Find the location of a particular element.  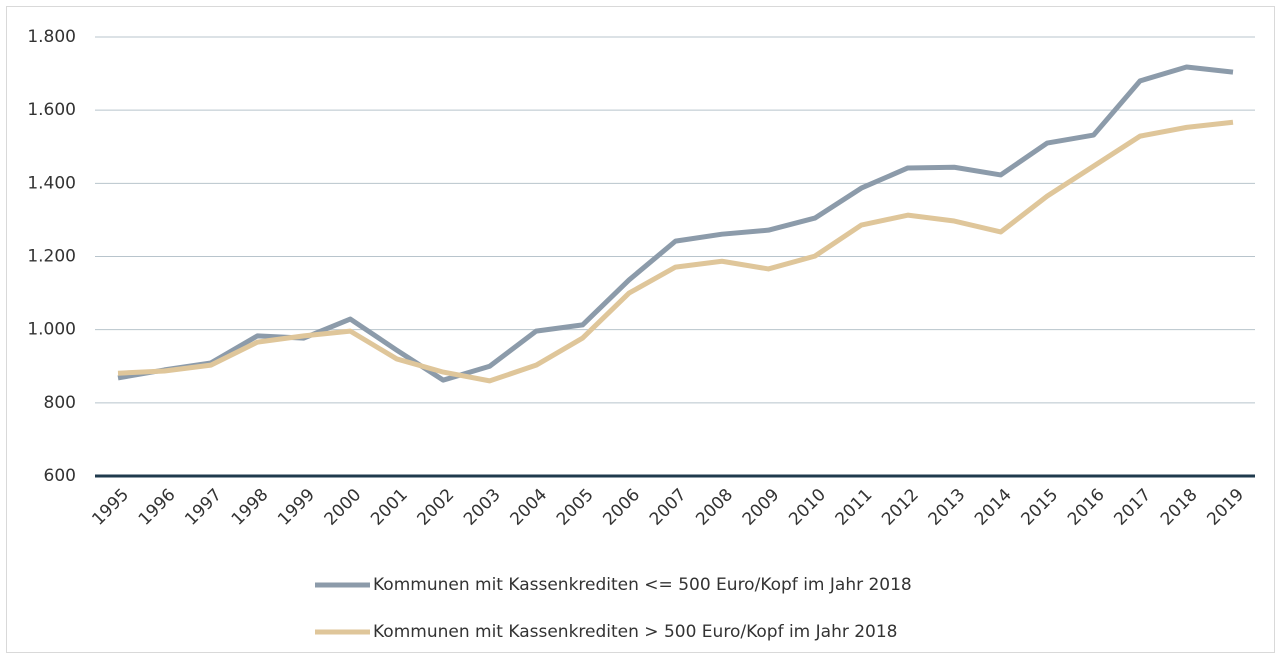

y-tick-label: 1.000 is located at coordinates (51, 330).